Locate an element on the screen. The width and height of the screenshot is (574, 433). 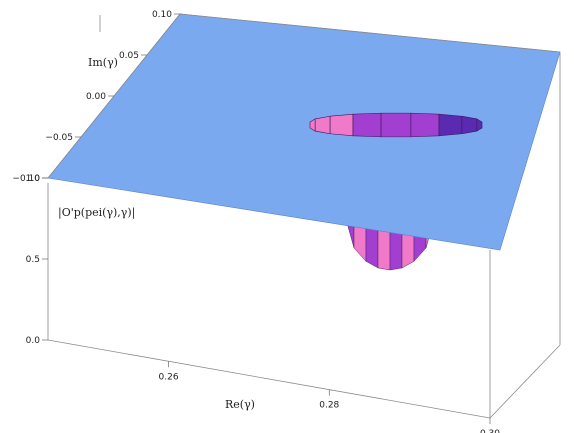
z-tick-label: 0.5 is located at coordinates (33, 260).